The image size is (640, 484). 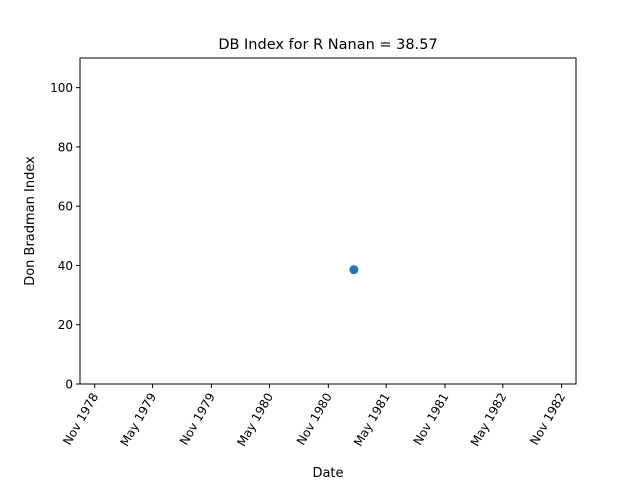 I want to click on x-tick-label: May 1979, so click(x=138, y=420).